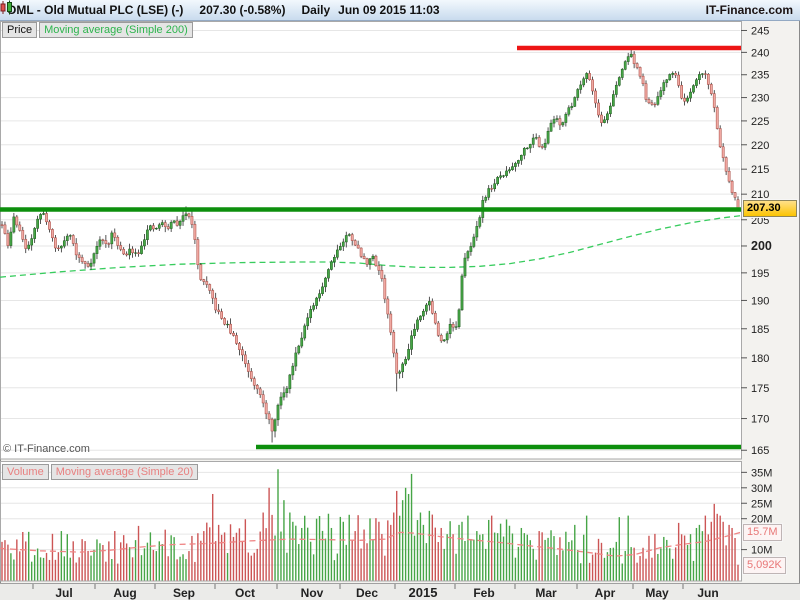 The image size is (800, 600). I want to click on volume-ma-overlay-chip: Moving average (Simple 20), so click(124, 472).